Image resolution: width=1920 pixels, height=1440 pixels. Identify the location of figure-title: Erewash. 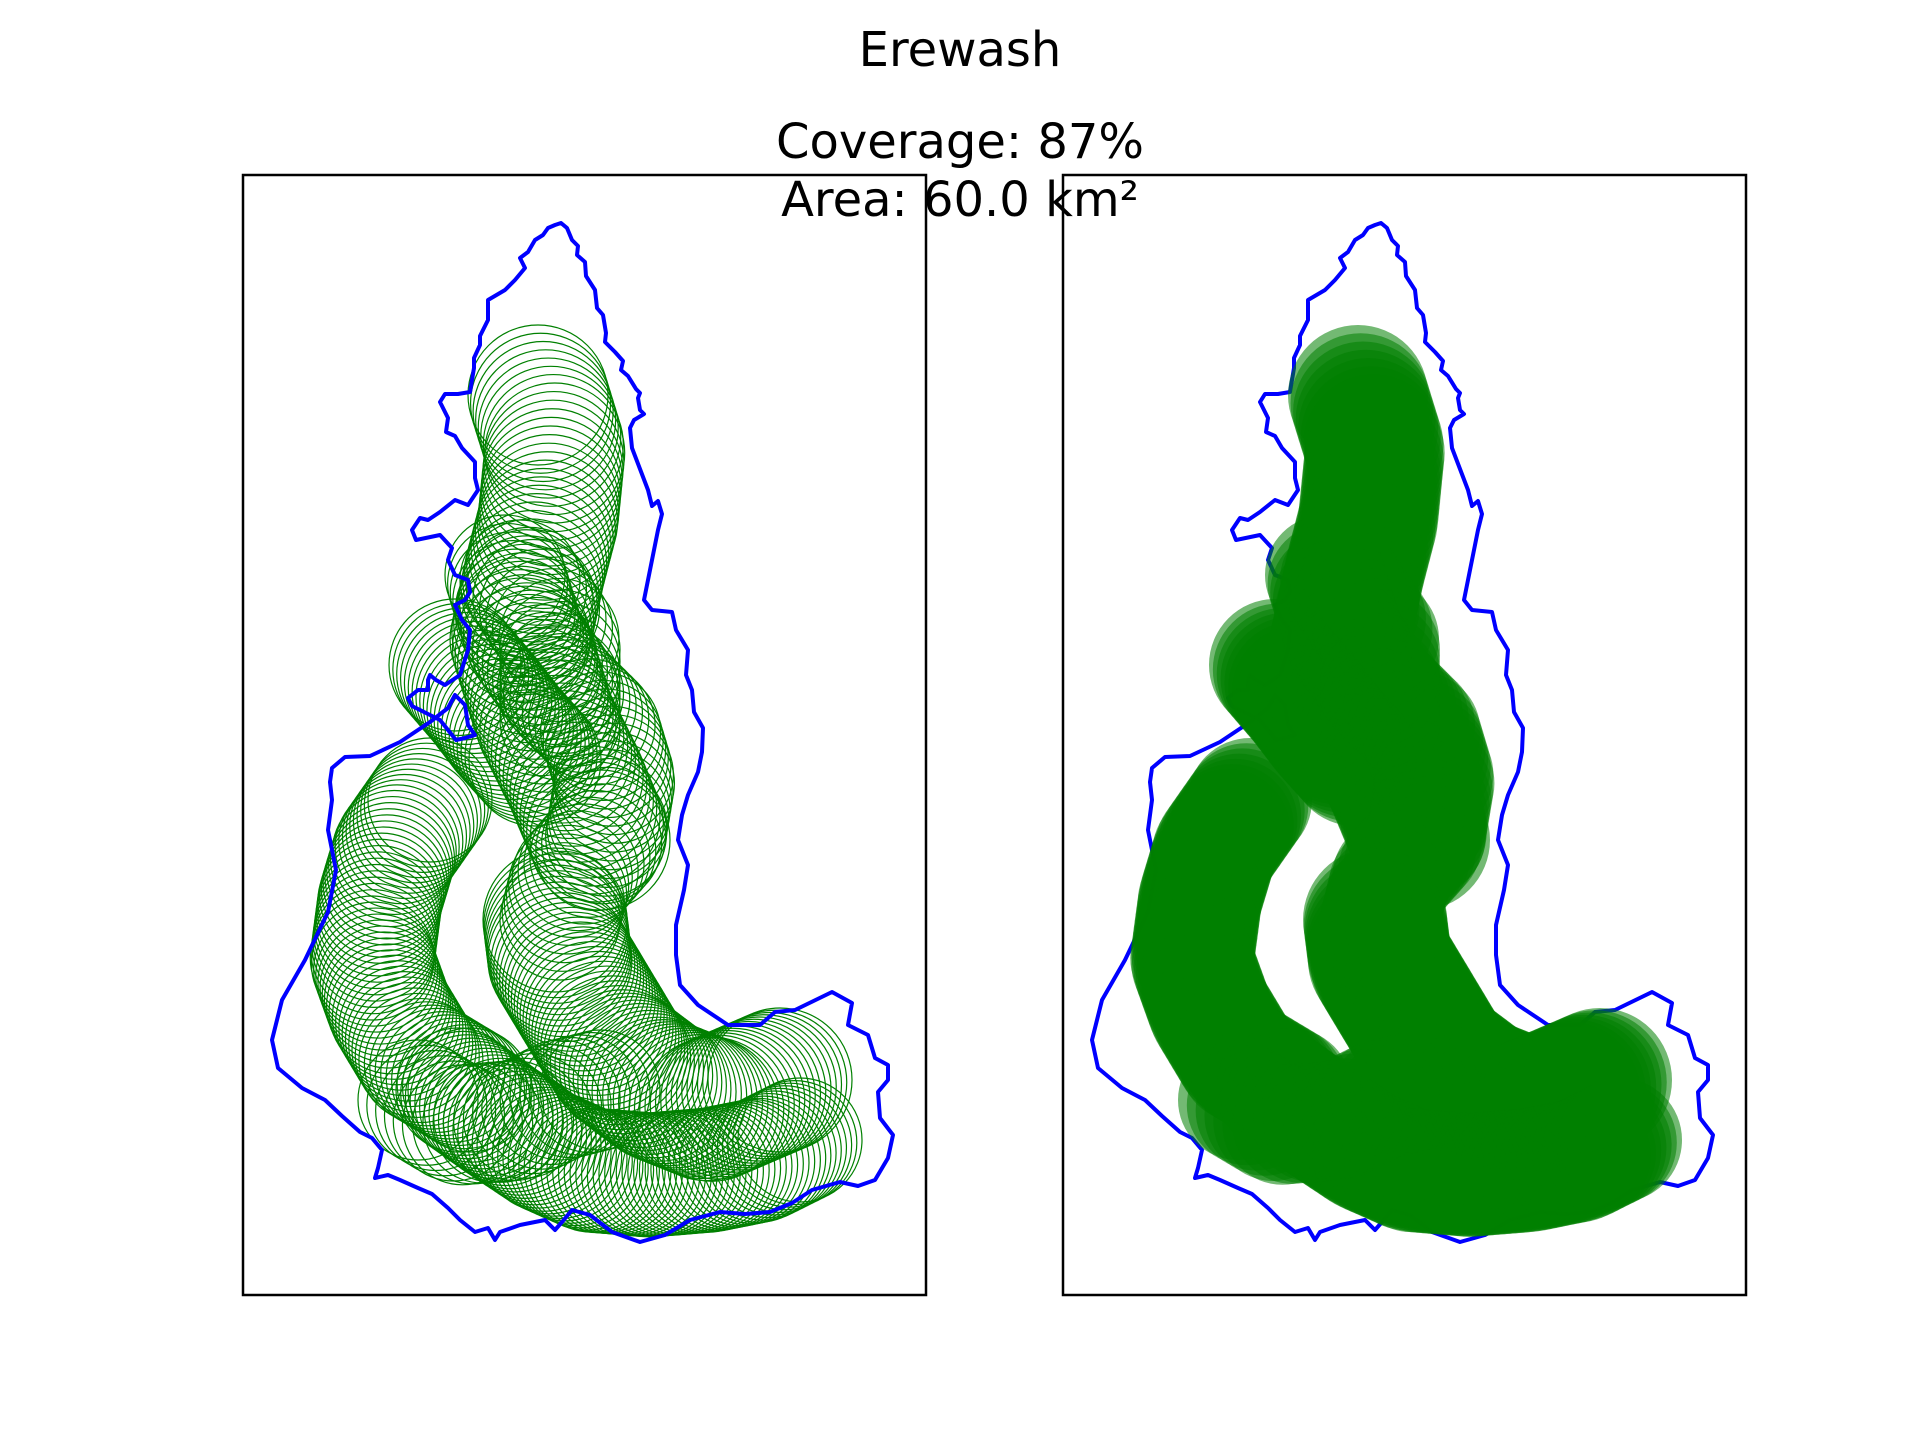
(960, 50).